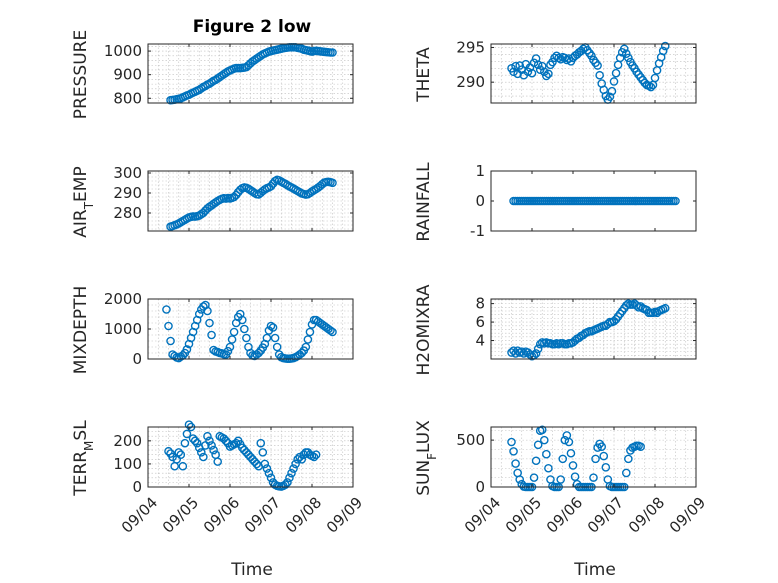  Describe the element at coordinates (344, 514) in the screenshot. I see `x-tick-label: 09/09` at that location.